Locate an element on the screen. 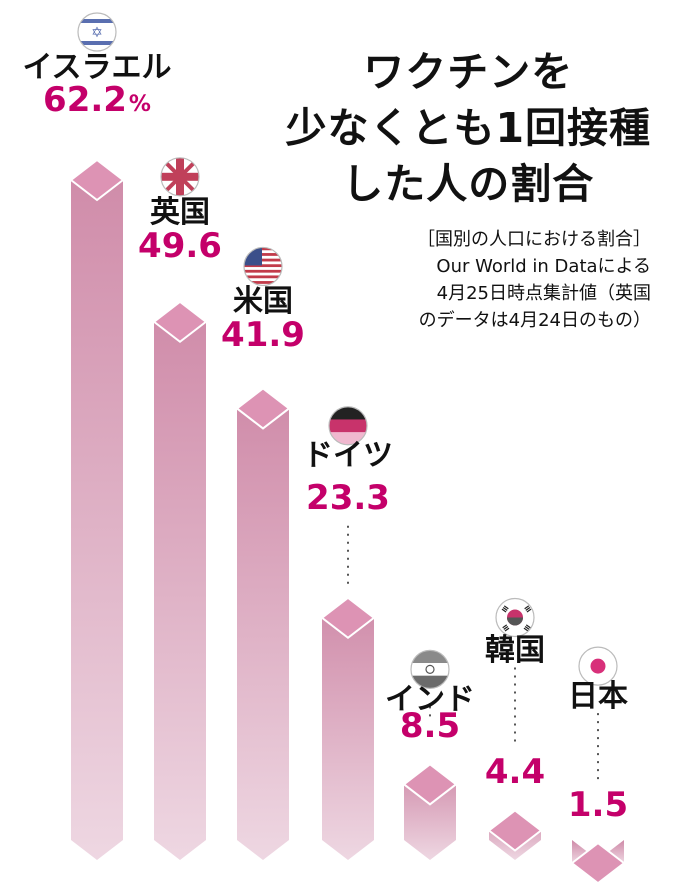 This screenshot has height=884, width=689. country-label-6-text: 韓国 is located at coordinates (515, 651).